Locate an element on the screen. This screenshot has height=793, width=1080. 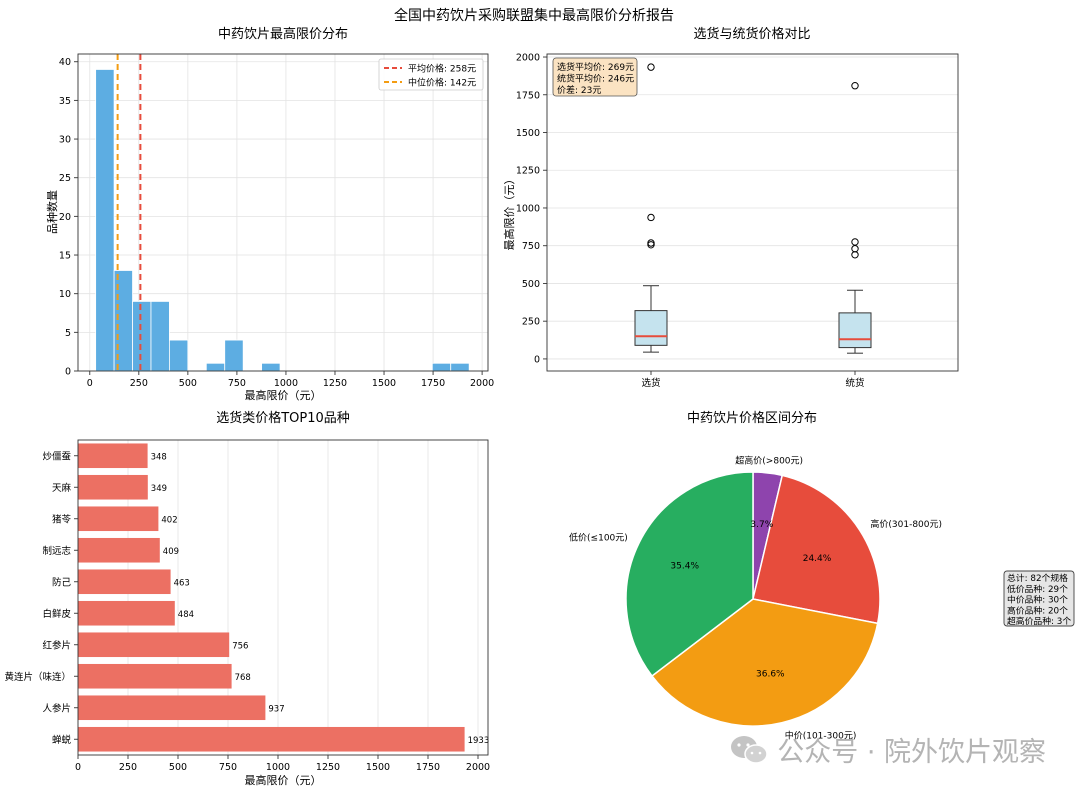
pie-pct-label: 36.6% is located at coordinates (770, 675).